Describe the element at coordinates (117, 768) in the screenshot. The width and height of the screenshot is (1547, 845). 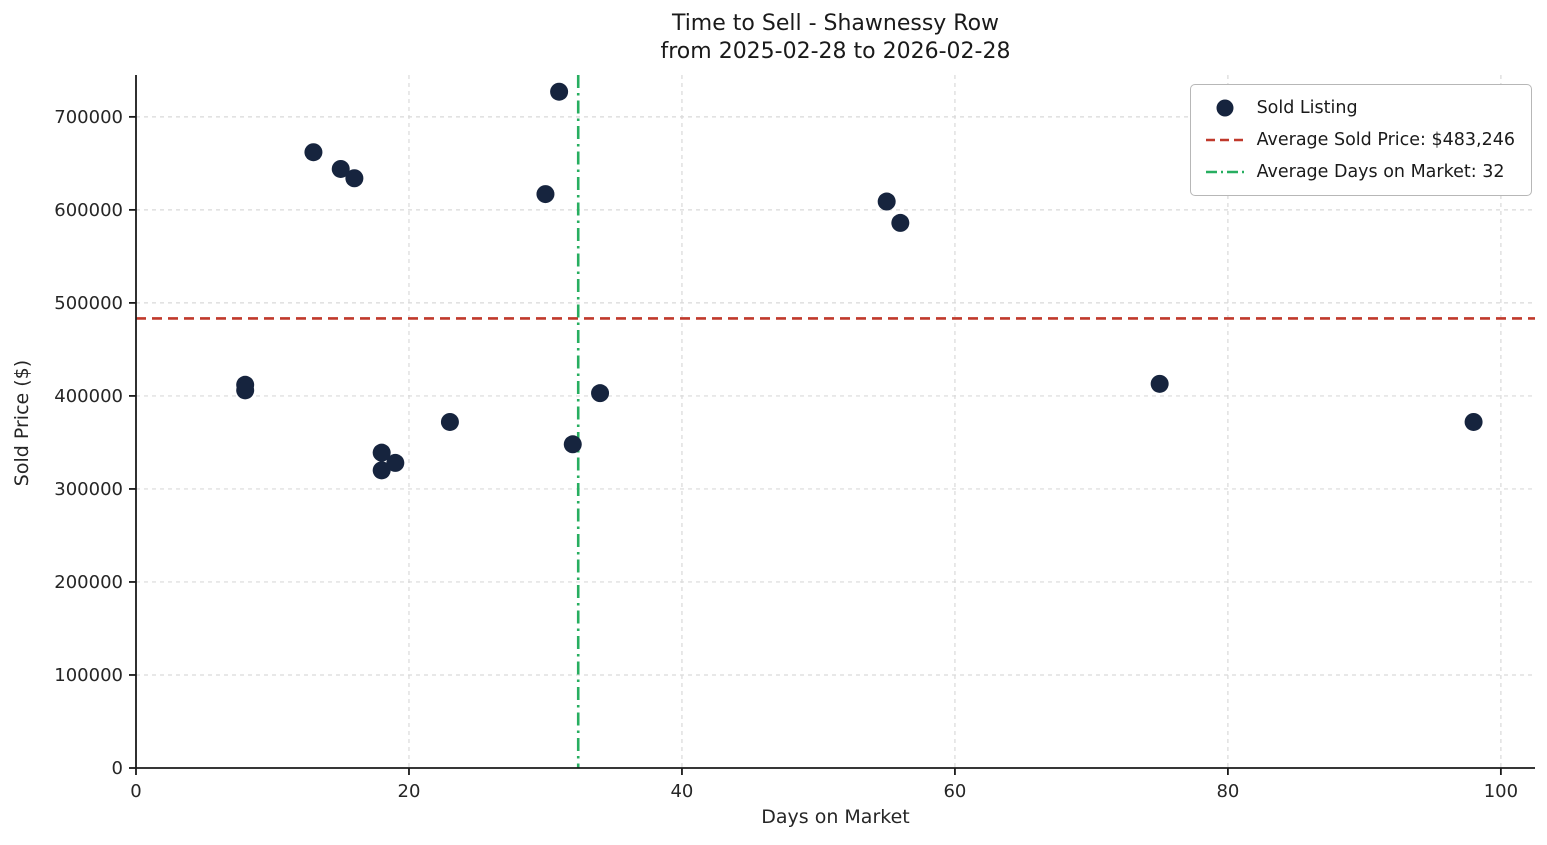
I see `y-tick-label: 0` at that location.